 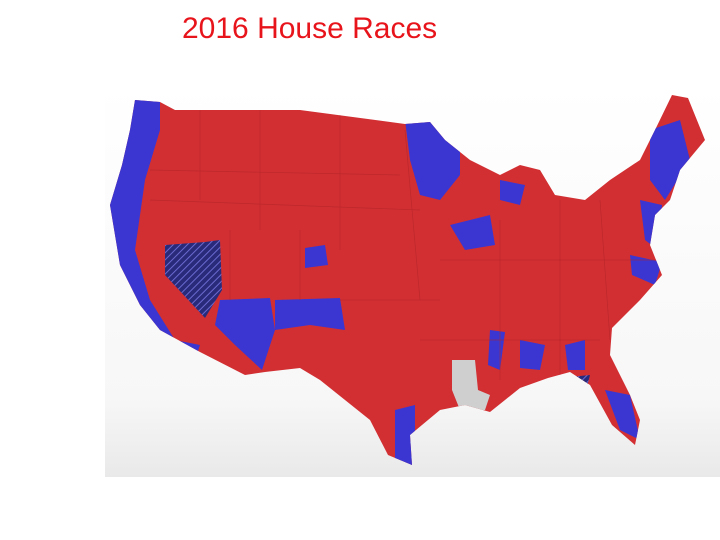 I want to click on hatched-area, so click(x=193, y=279).